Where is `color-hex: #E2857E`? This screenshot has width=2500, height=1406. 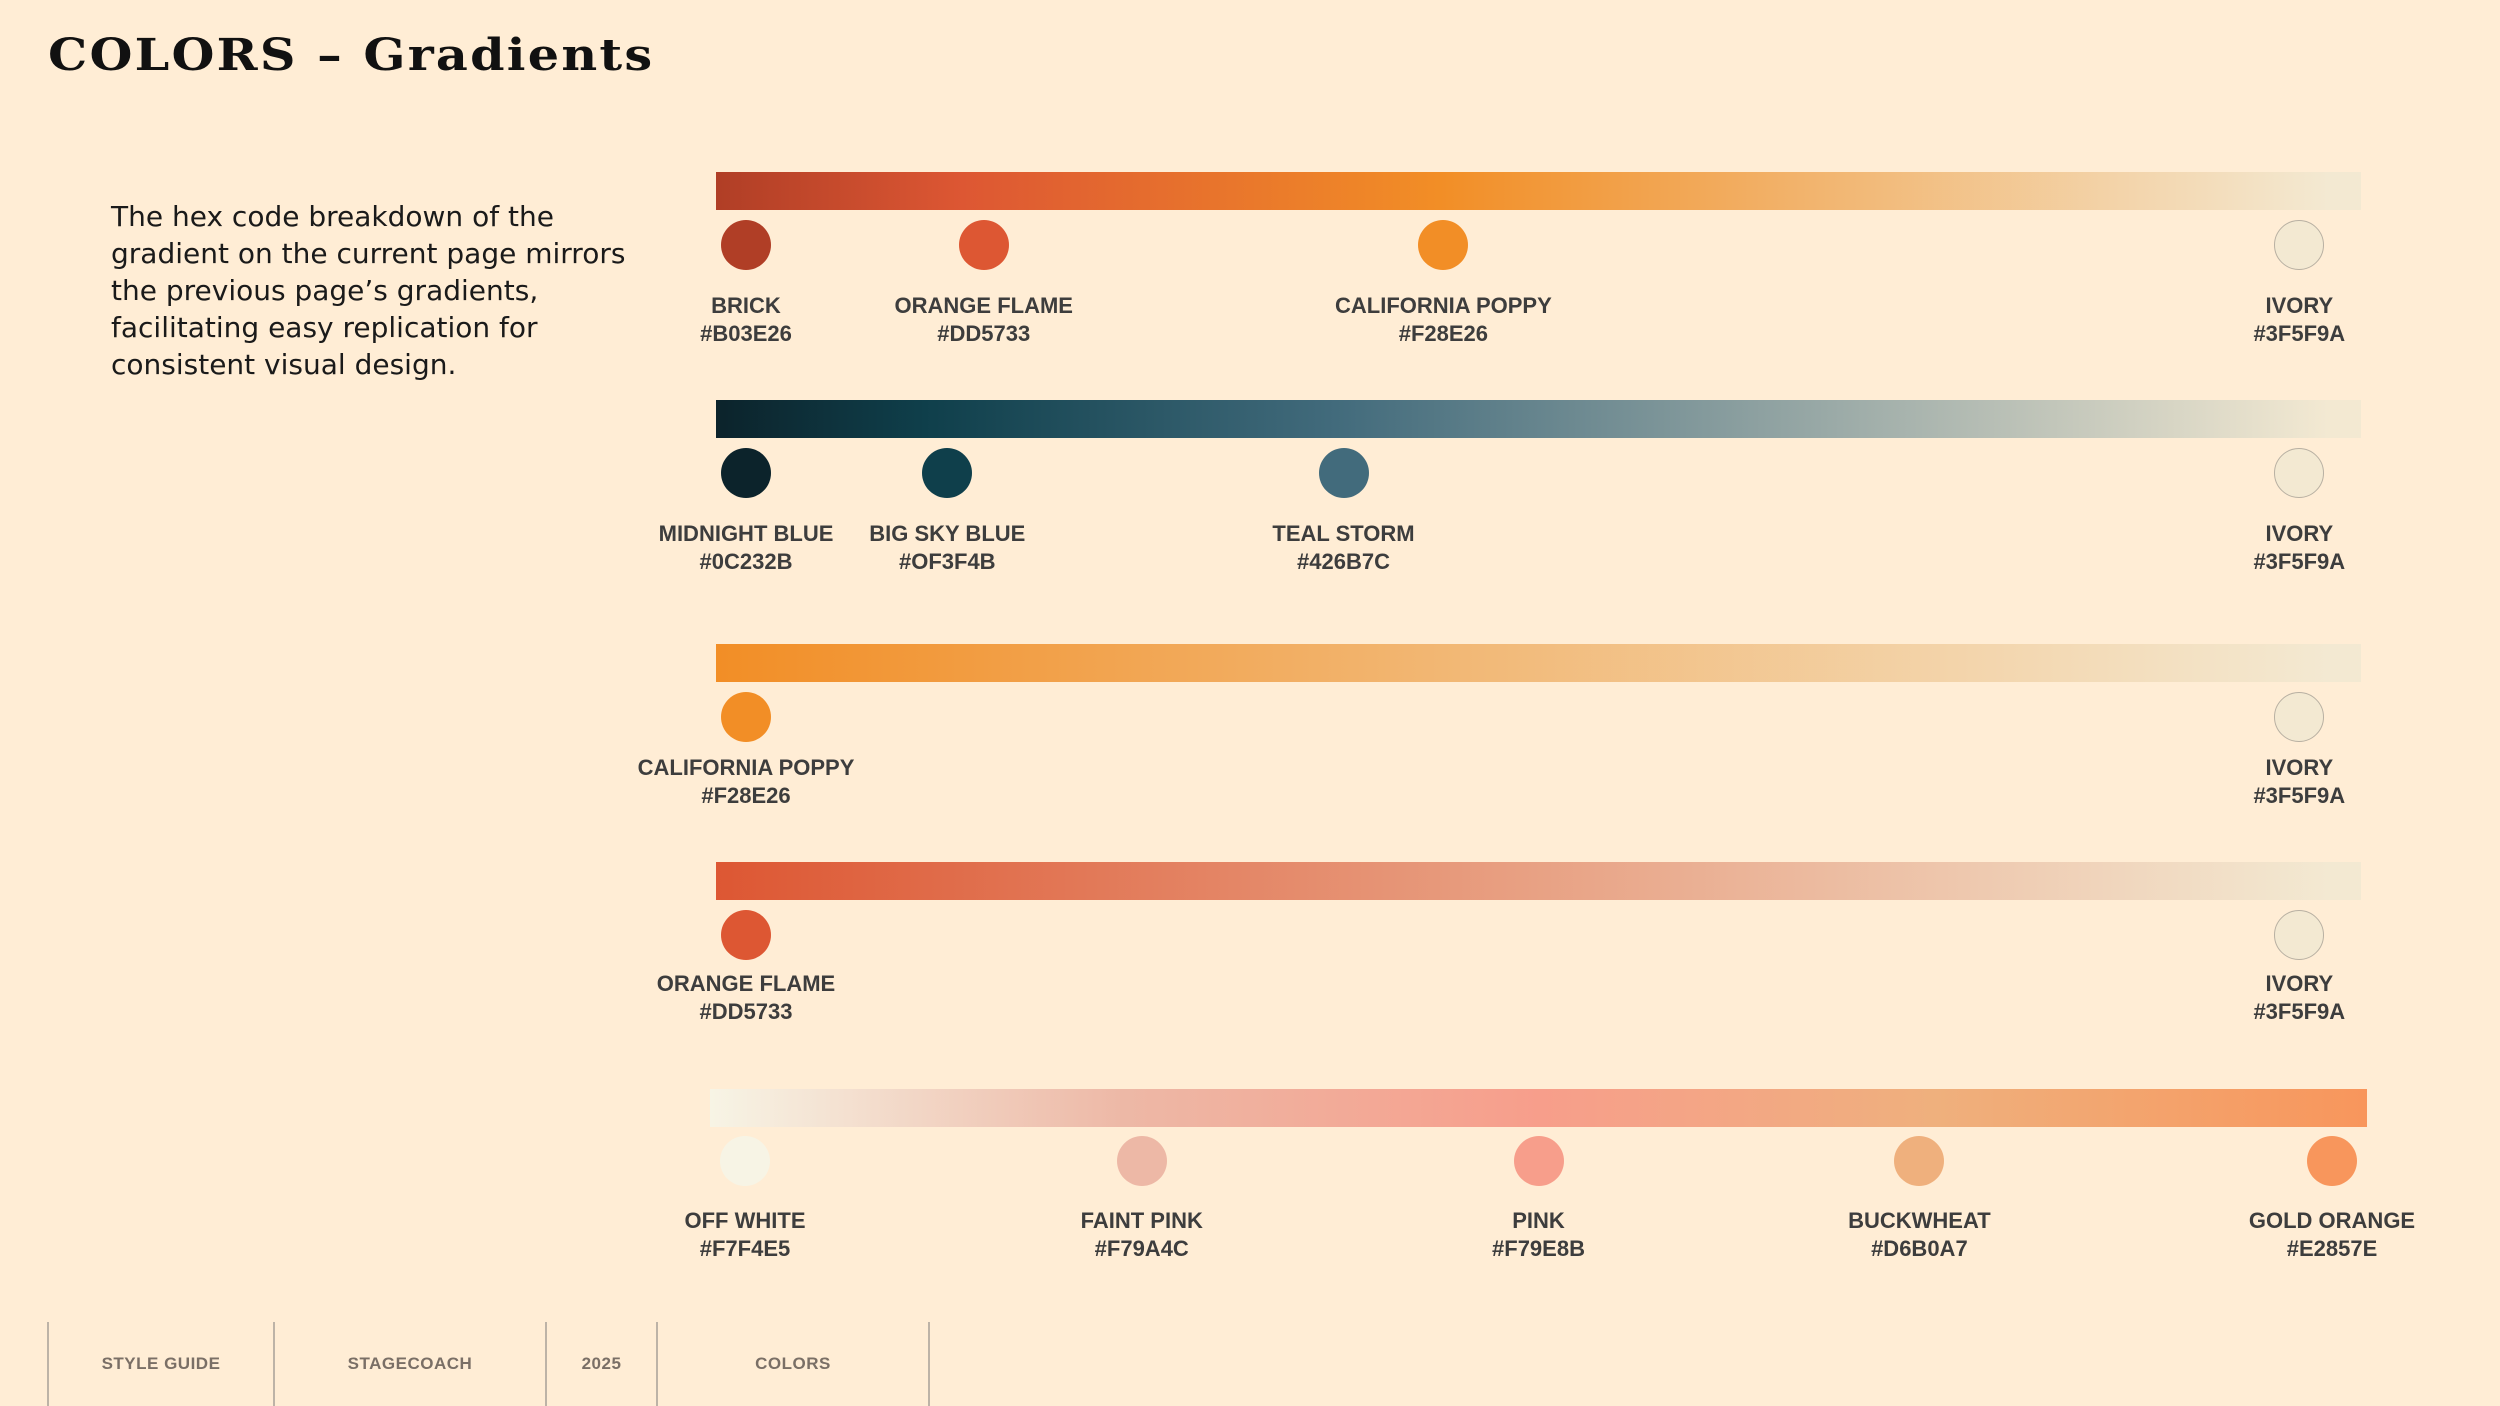
color-hex: #E2857E is located at coordinates (2332, 1248).